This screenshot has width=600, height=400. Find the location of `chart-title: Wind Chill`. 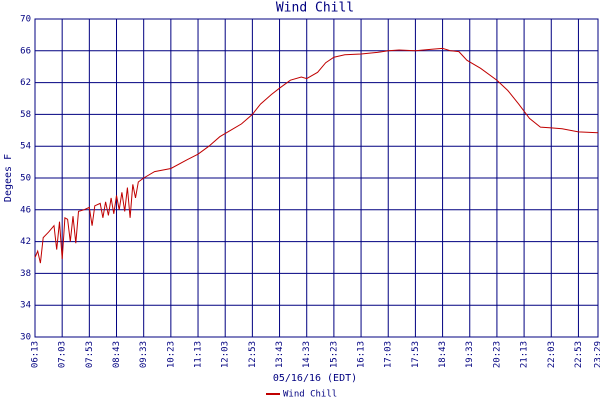

chart-title: Wind Chill is located at coordinates (315, 8).